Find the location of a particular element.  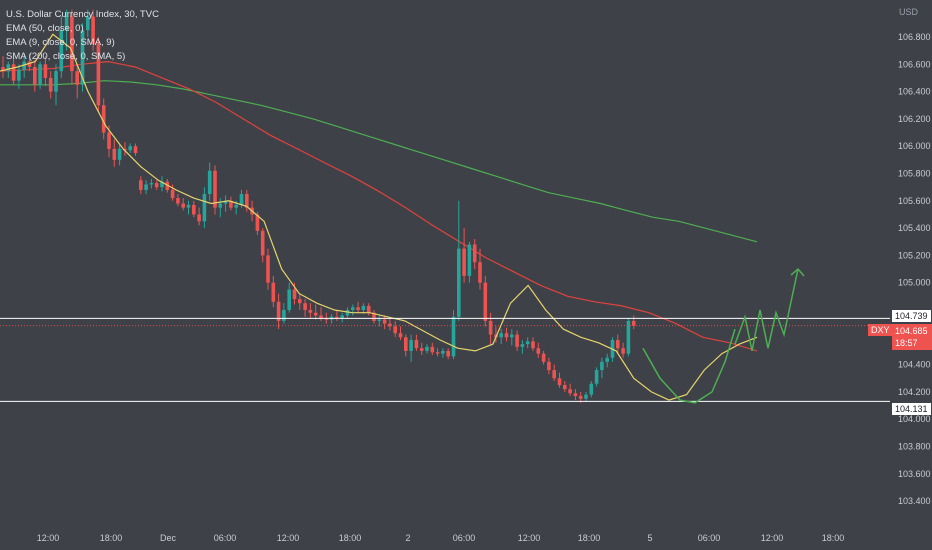

price-tick-label: 105.800 is located at coordinates (914, 174).